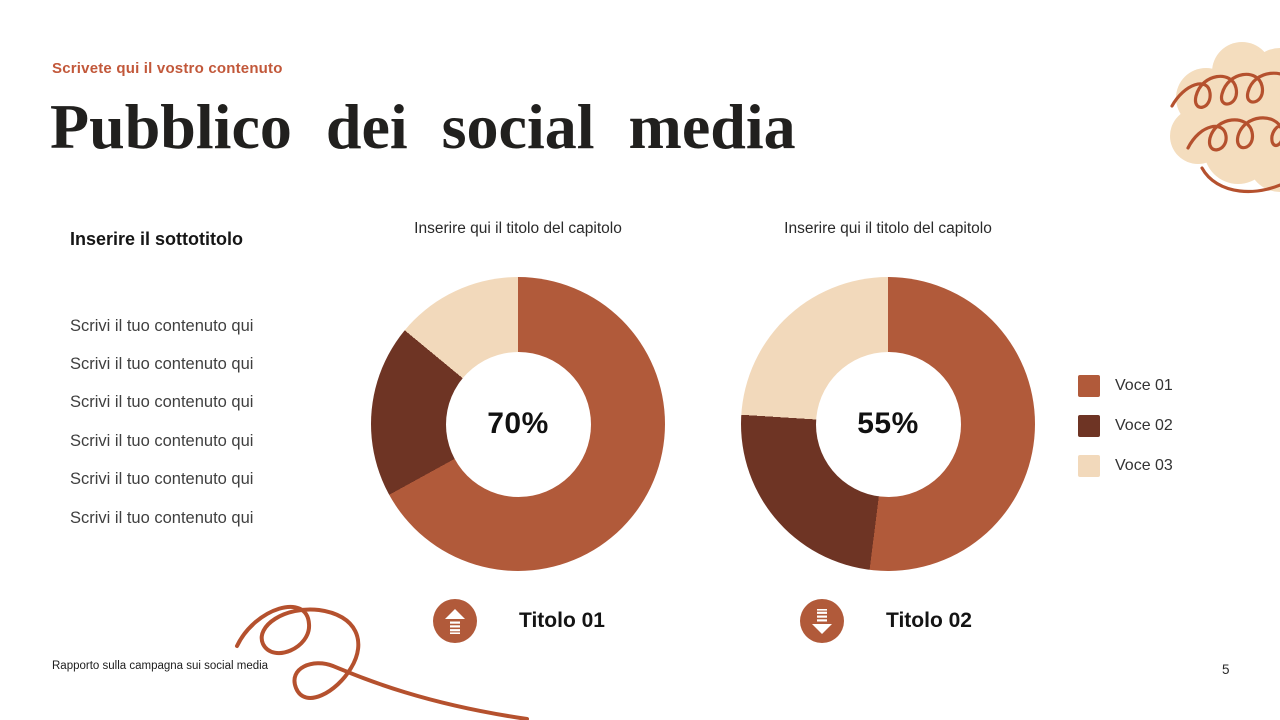  What do you see at coordinates (423, 126) in the screenshot?
I see `page-title: Pubblico dei social media` at bounding box center [423, 126].